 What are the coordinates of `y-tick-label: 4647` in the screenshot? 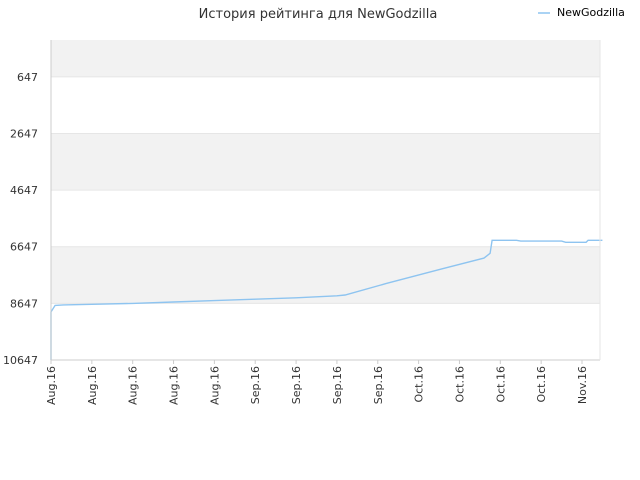 It's located at (24, 190).